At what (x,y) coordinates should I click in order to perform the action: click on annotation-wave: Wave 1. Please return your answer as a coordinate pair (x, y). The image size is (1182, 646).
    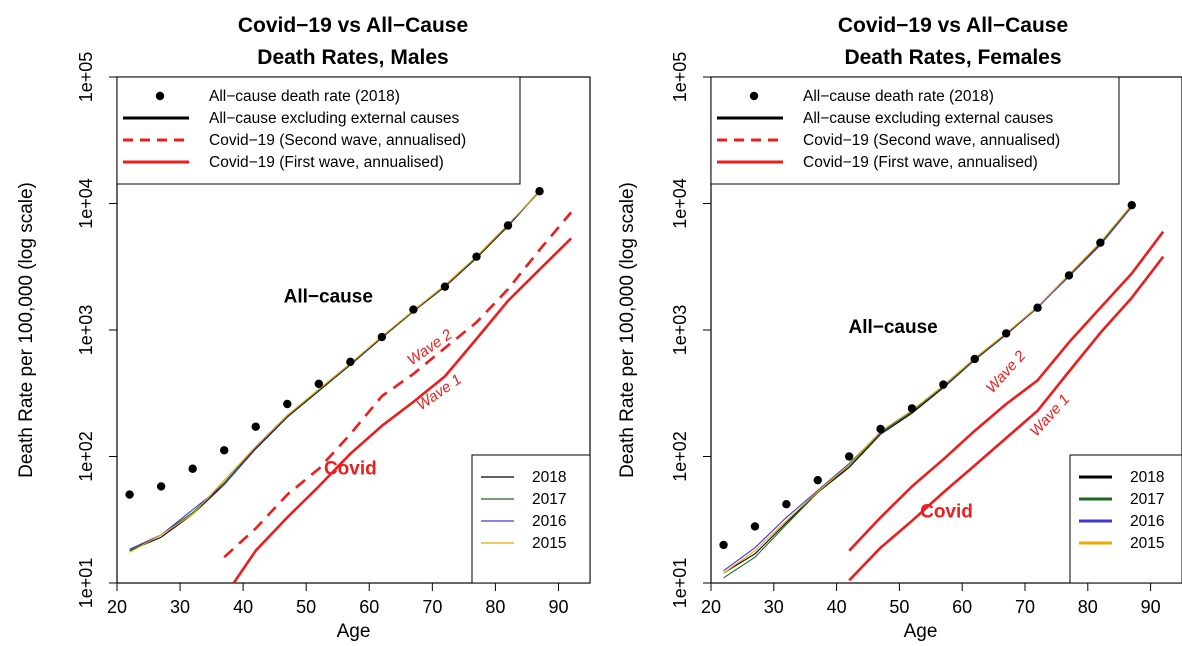
    Looking at the image, I should click on (439, 392).